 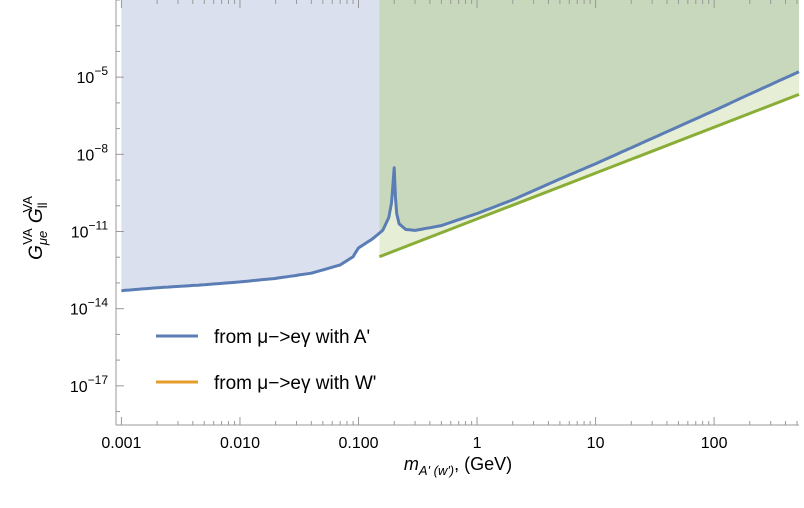 I want to click on x-axis-title: mA' (w'), (GeV), so click(x=458, y=466).